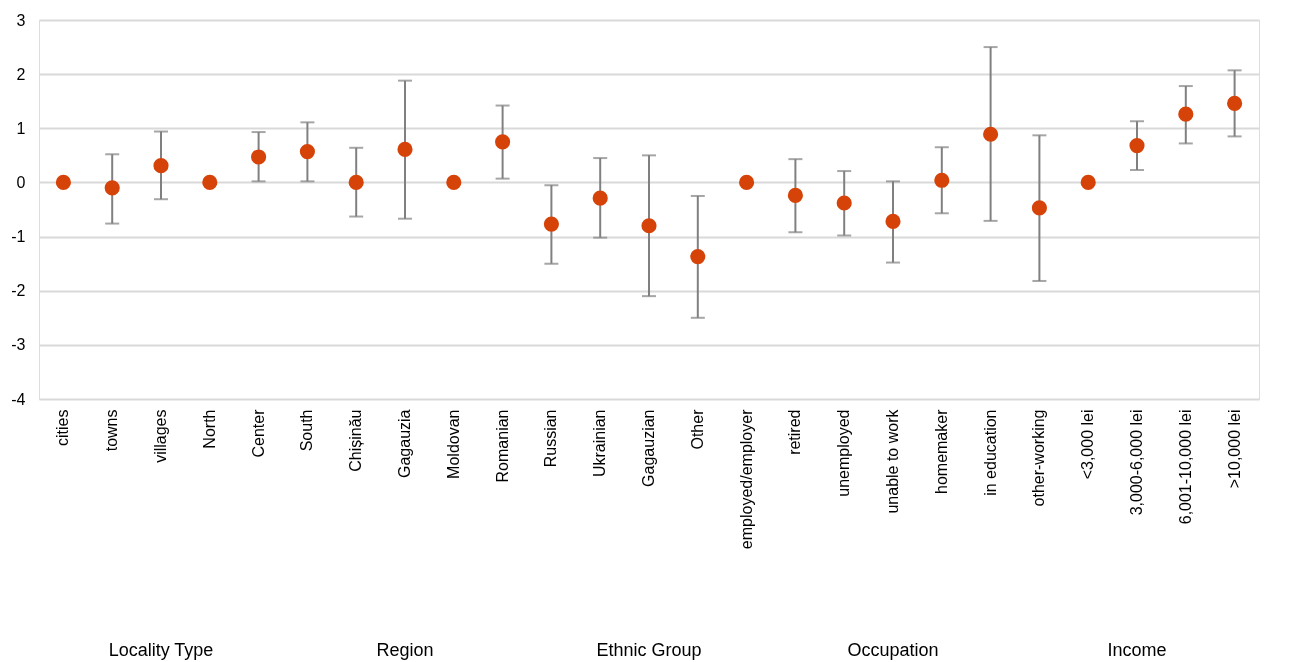  What do you see at coordinates (795, 432) in the screenshot?
I see `x-tick-label: retired` at bounding box center [795, 432].